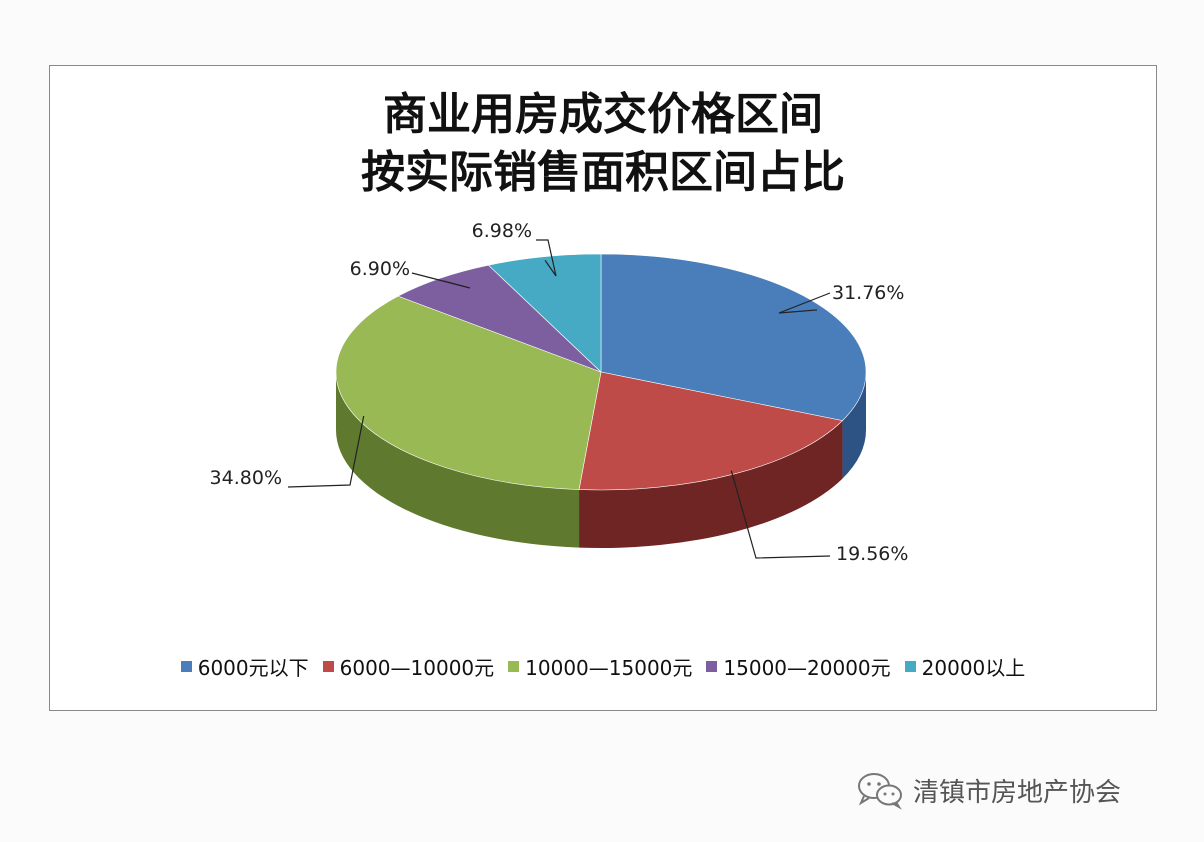 Image resolution: width=1204 pixels, height=842 pixels. I want to click on chart-title-line-2: 按实际销售面积区间占比, so click(603, 172).